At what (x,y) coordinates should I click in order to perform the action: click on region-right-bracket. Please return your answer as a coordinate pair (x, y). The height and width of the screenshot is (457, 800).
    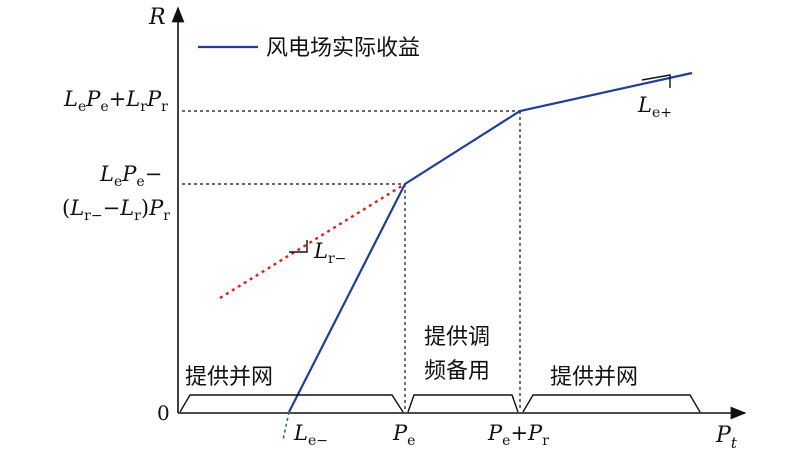
    Looking at the image, I should click on (611, 403).